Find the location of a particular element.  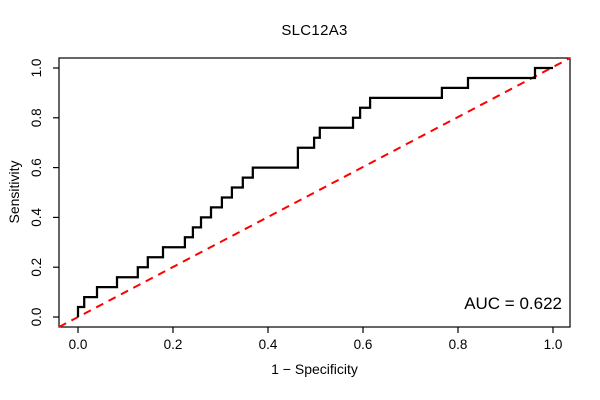

y-axis-label: Sensitivity is located at coordinates (14, 192).